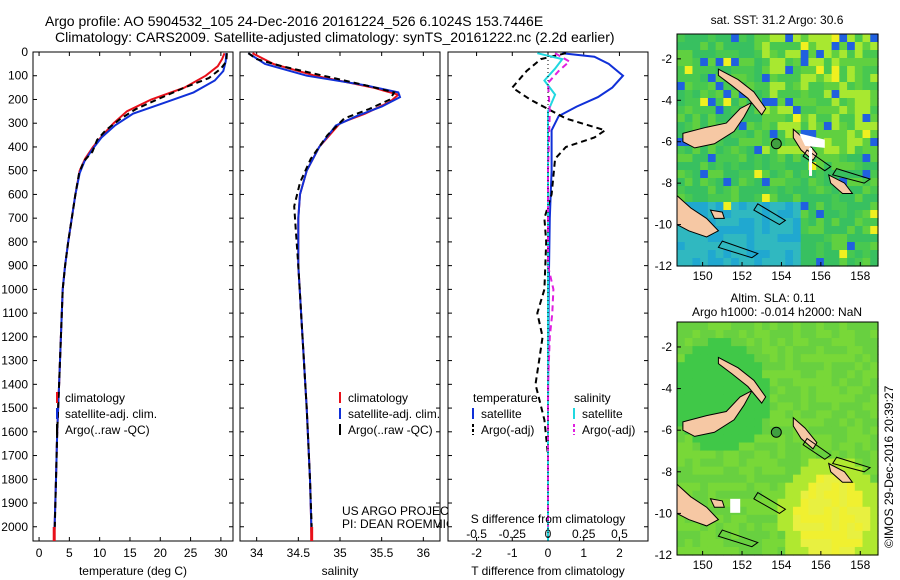 Image resolution: width=900 pixels, height=580 pixels. What do you see at coordinates (14, 289) in the screenshot?
I see `depth-tick-label: 1000` at bounding box center [14, 289].